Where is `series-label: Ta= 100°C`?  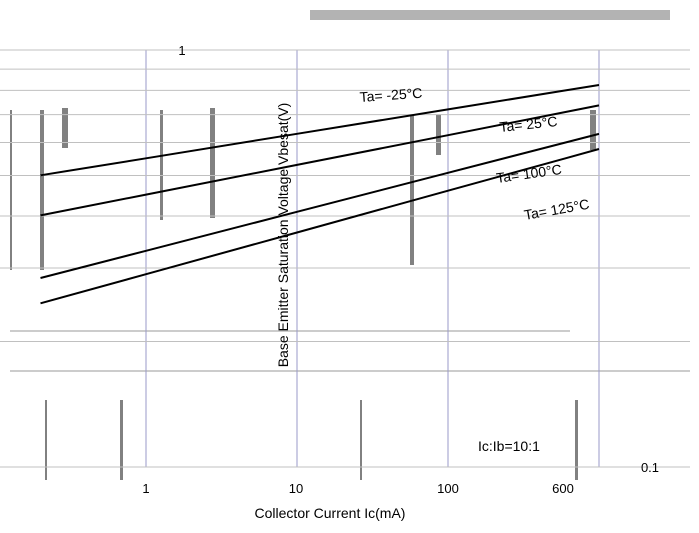
series-label: Ta= 100°C is located at coordinates (529, 173).